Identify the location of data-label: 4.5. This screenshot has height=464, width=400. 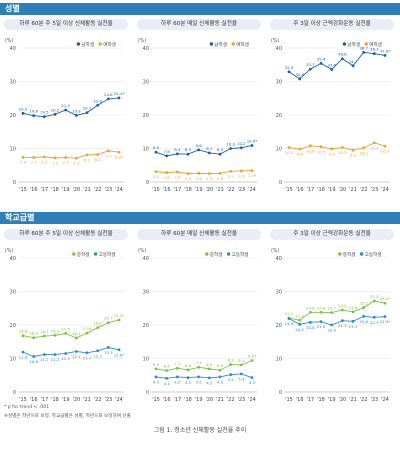
(220, 381).